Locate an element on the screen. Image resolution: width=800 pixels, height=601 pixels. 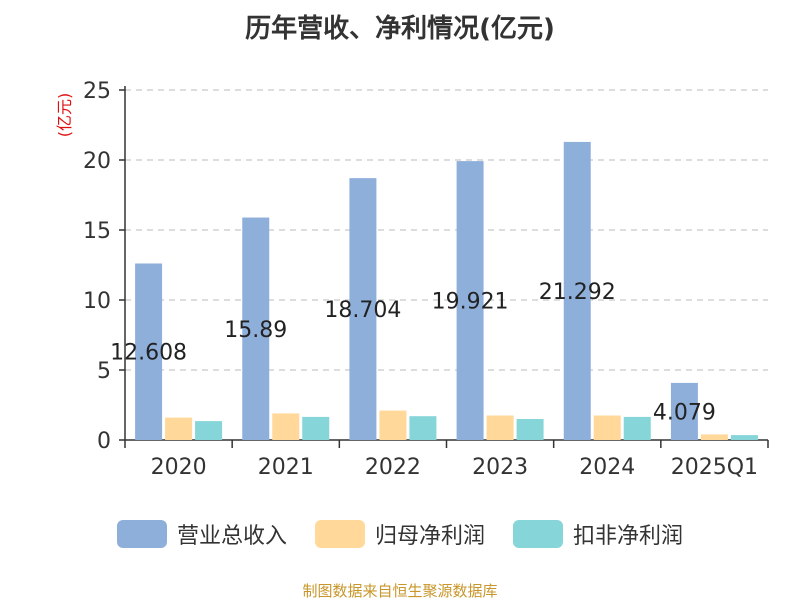
bar-series-1-2023 is located at coordinates (500, 427).